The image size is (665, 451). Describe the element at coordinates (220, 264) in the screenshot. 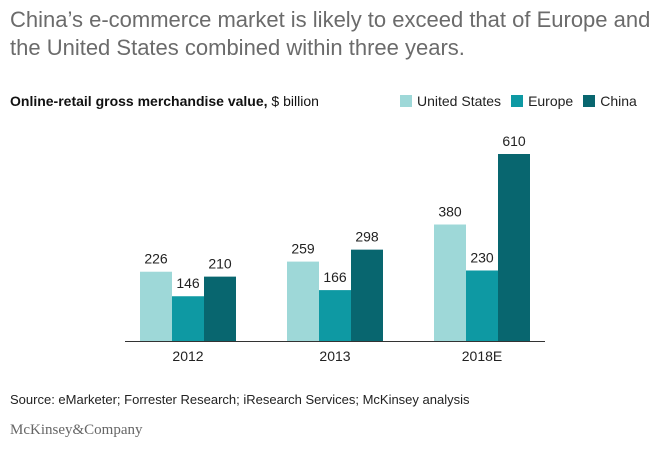

I see `data-label-china-2012: 210` at that location.